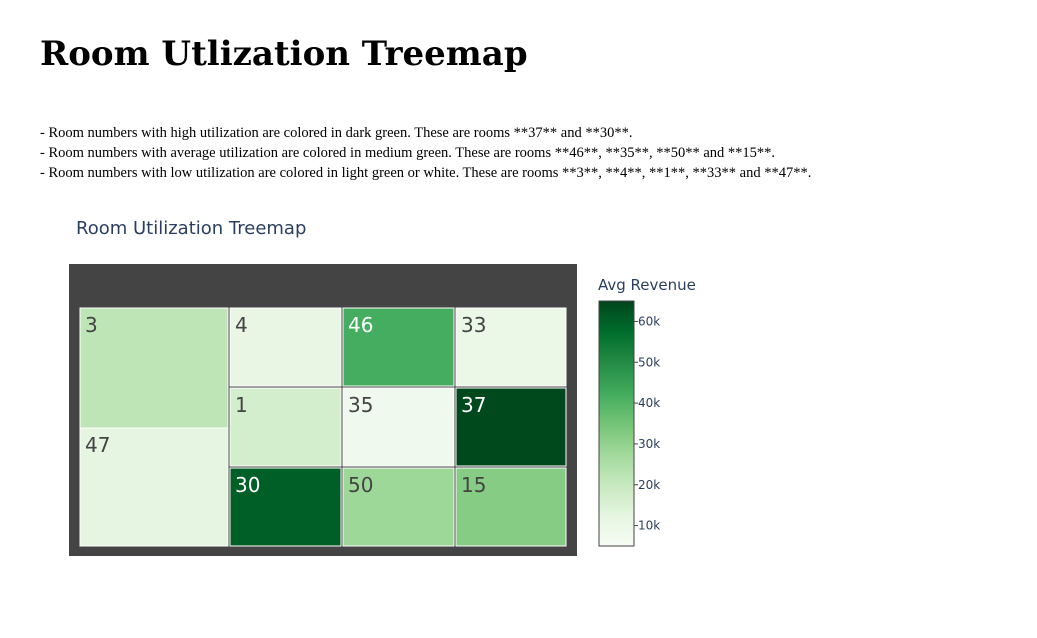 The image size is (1037, 638). What do you see at coordinates (616, 423) in the screenshot?
I see `colorbar` at bounding box center [616, 423].